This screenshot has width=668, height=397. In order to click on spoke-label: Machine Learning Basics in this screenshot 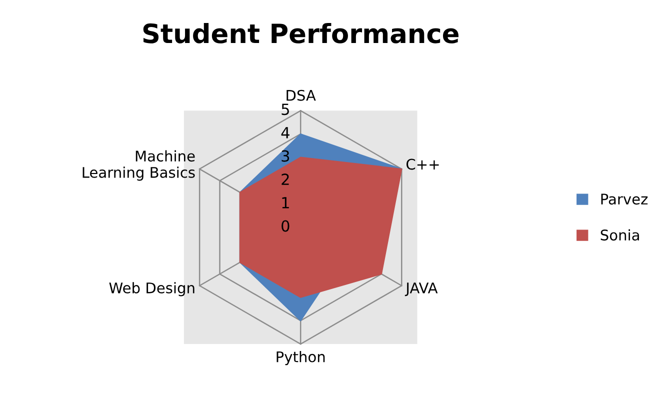, I will do `click(138, 165)`.